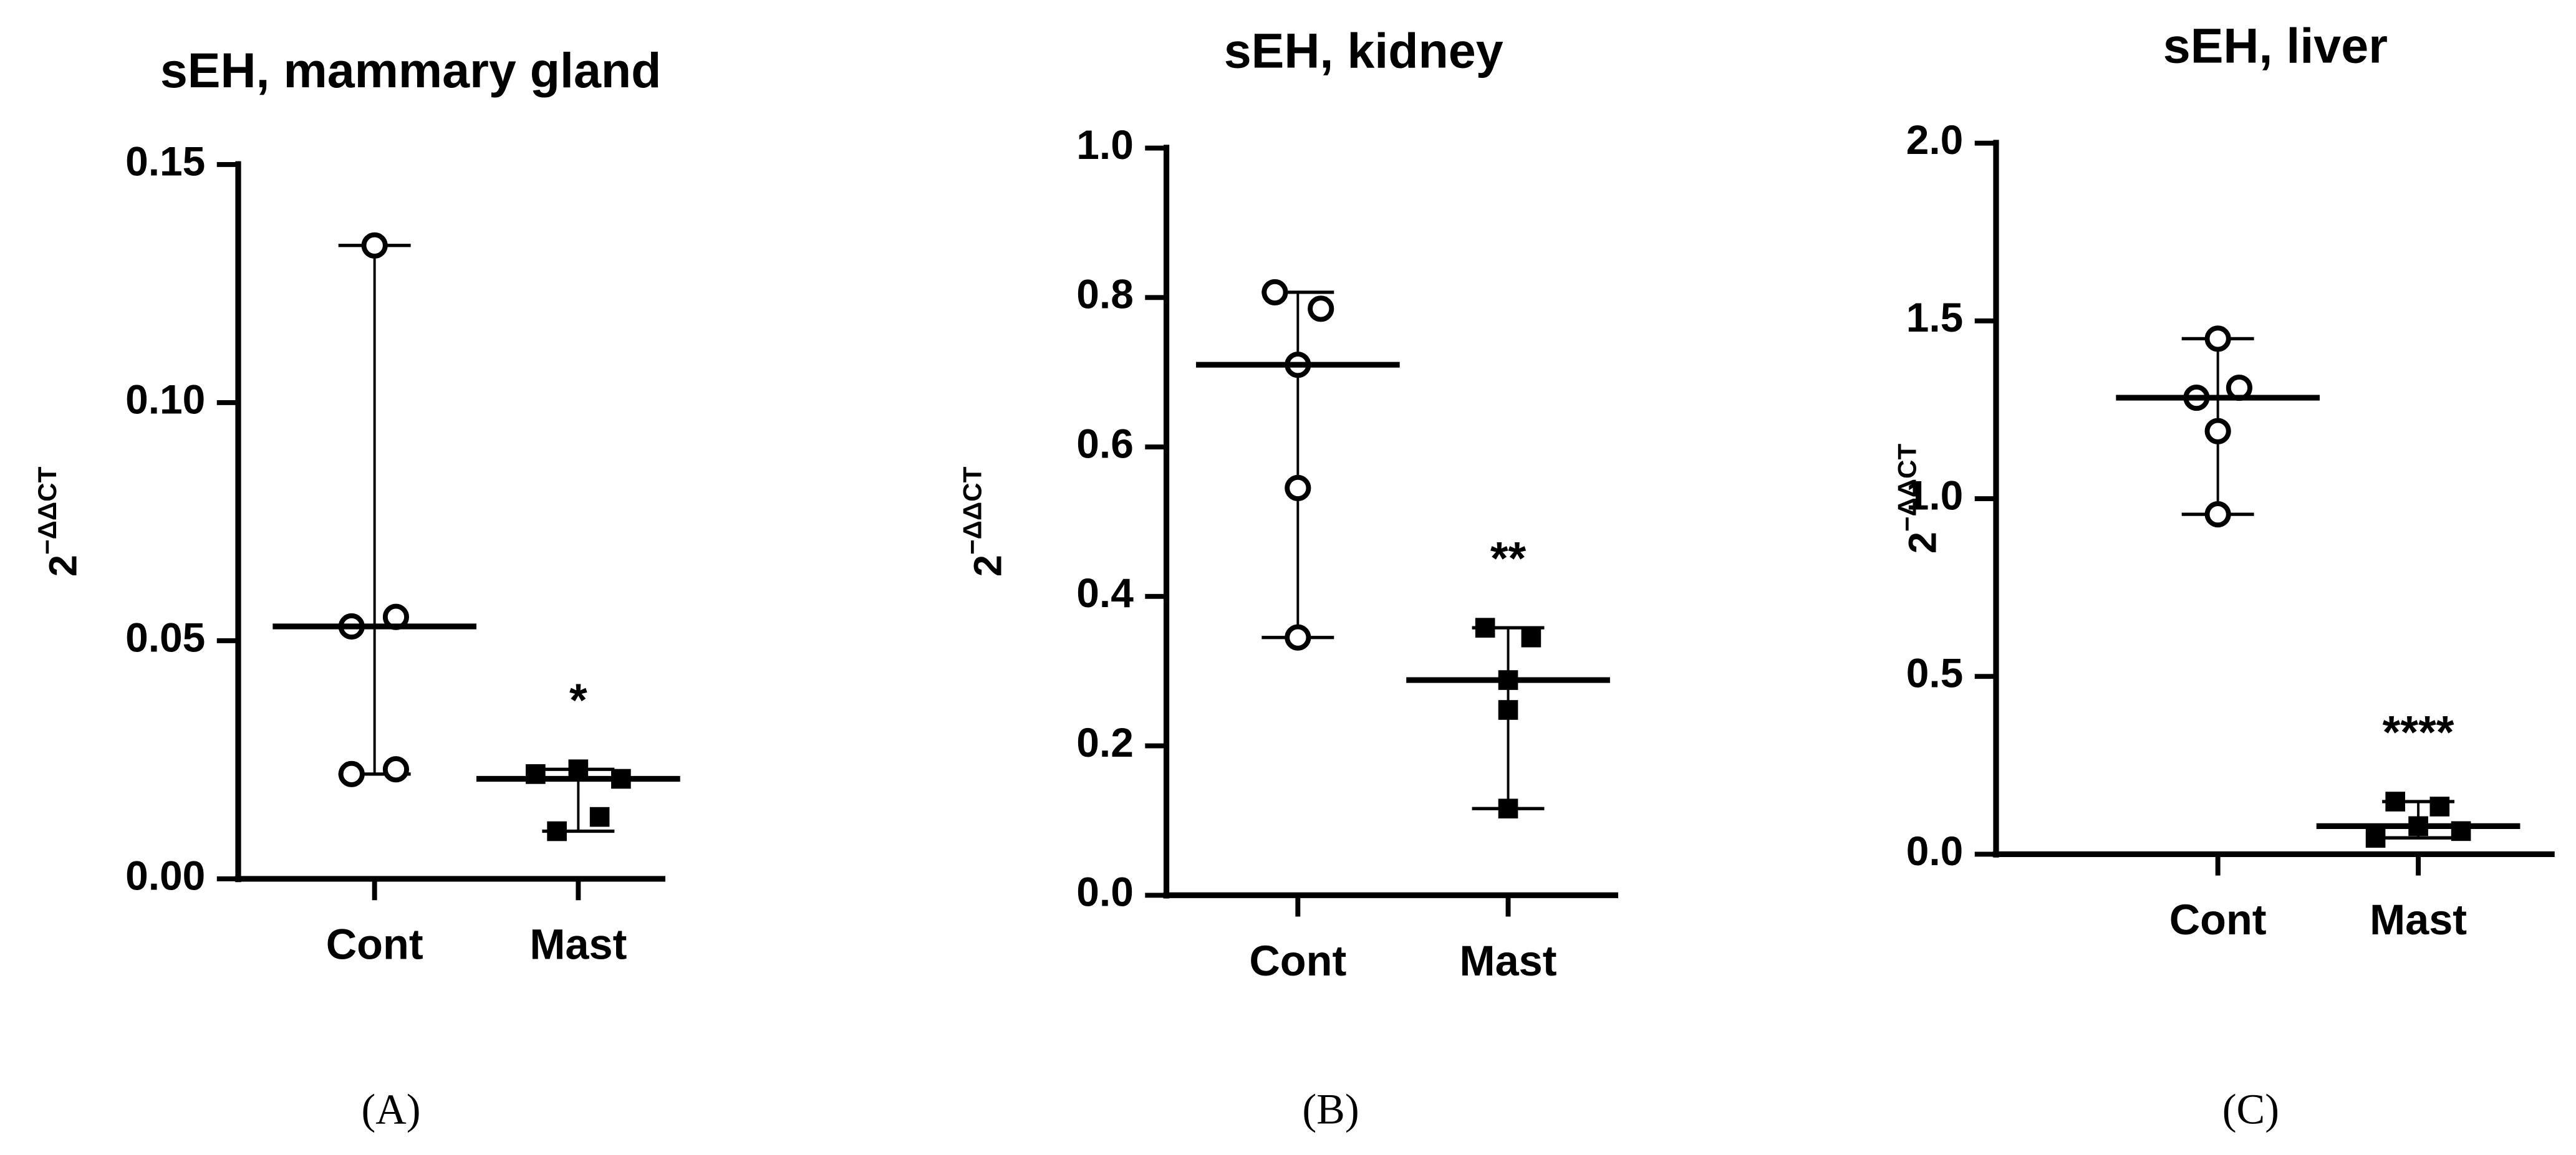 This screenshot has width=2576, height=1155. Describe the element at coordinates (1363, 50) in the screenshot. I see `chart-title: sEH, kidney` at that location.